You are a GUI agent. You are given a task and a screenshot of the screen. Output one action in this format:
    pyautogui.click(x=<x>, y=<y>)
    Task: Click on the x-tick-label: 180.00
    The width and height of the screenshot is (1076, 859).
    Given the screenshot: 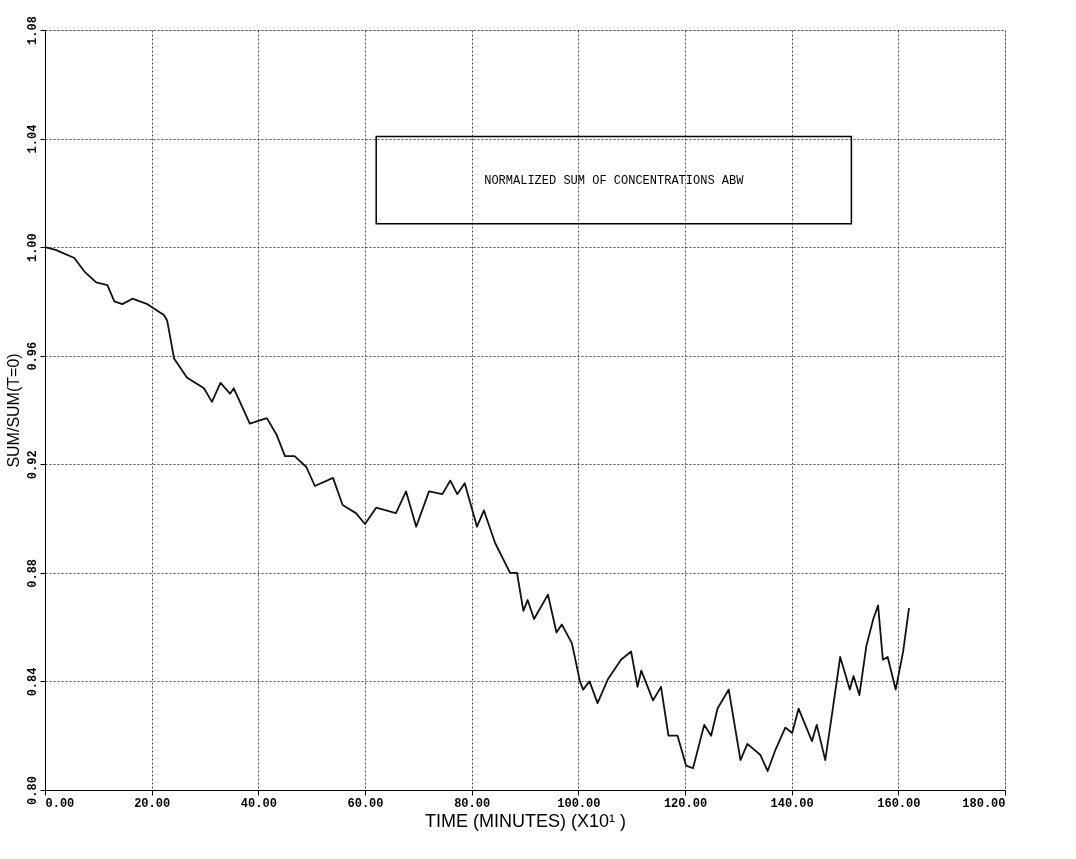 What is the action you would take?
    pyautogui.click(x=984, y=803)
    